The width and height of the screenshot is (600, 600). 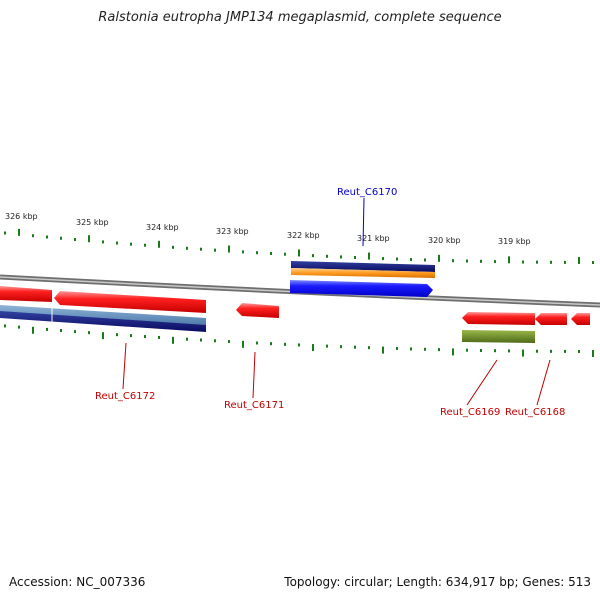 I want to click on gene-label-c6172: Reut_C6172, so click(x=125, y=396).